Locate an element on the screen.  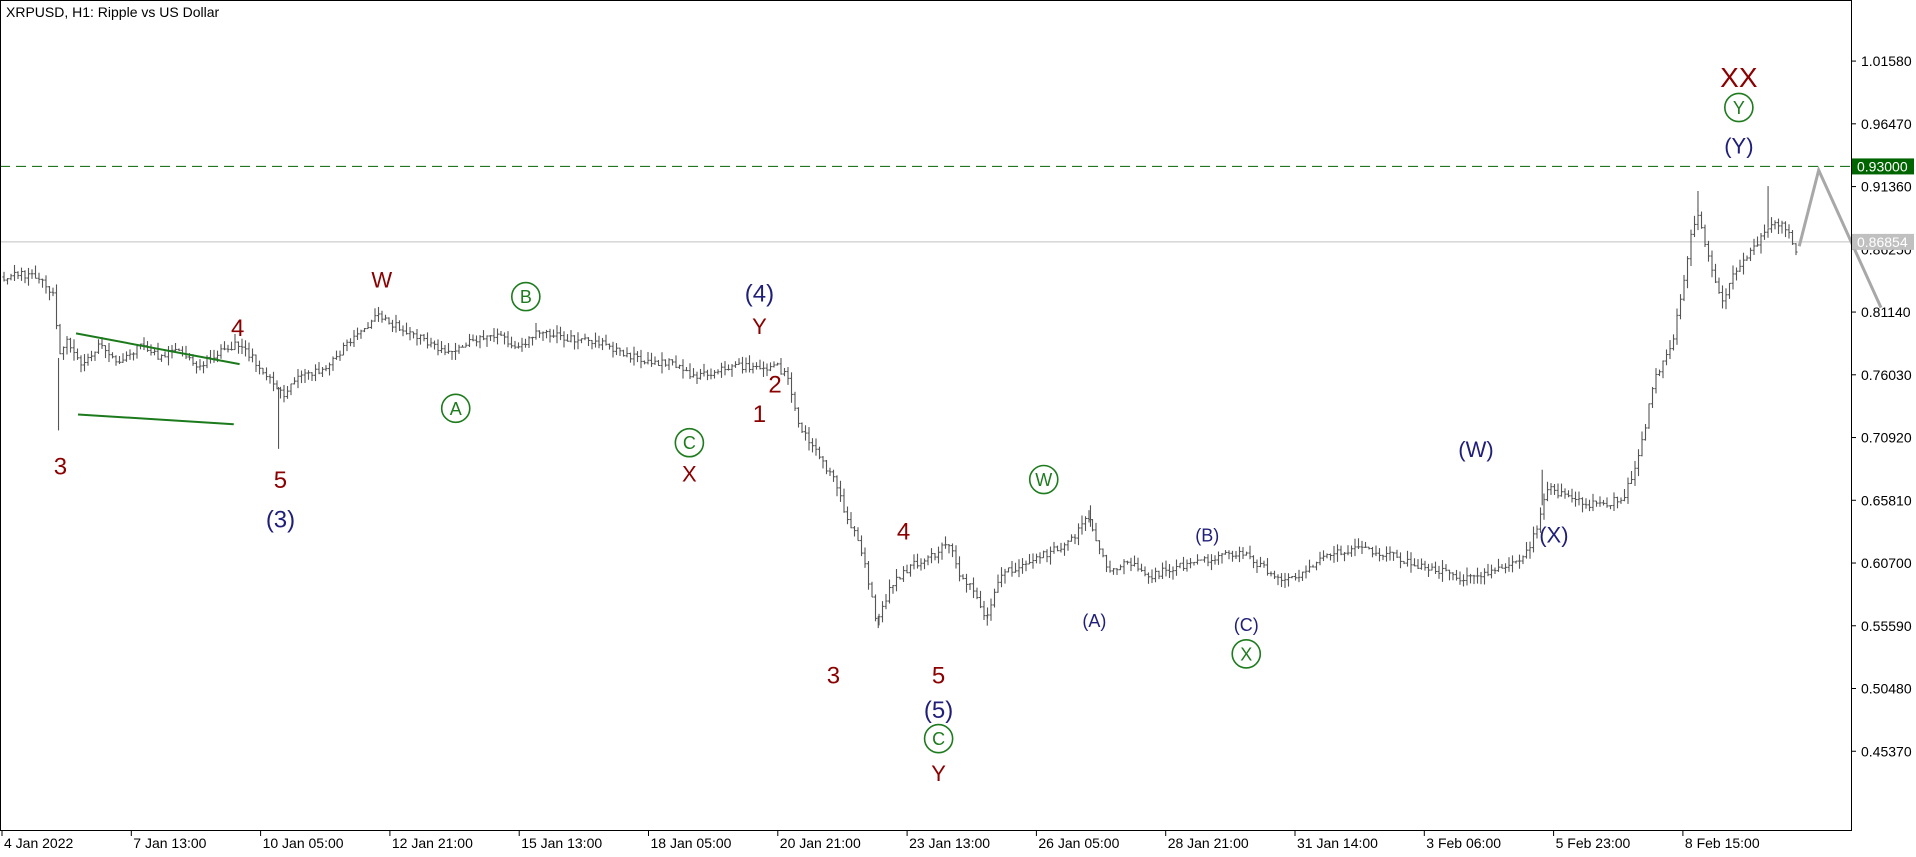
wave-label: B is located at coordinates (526, 297).